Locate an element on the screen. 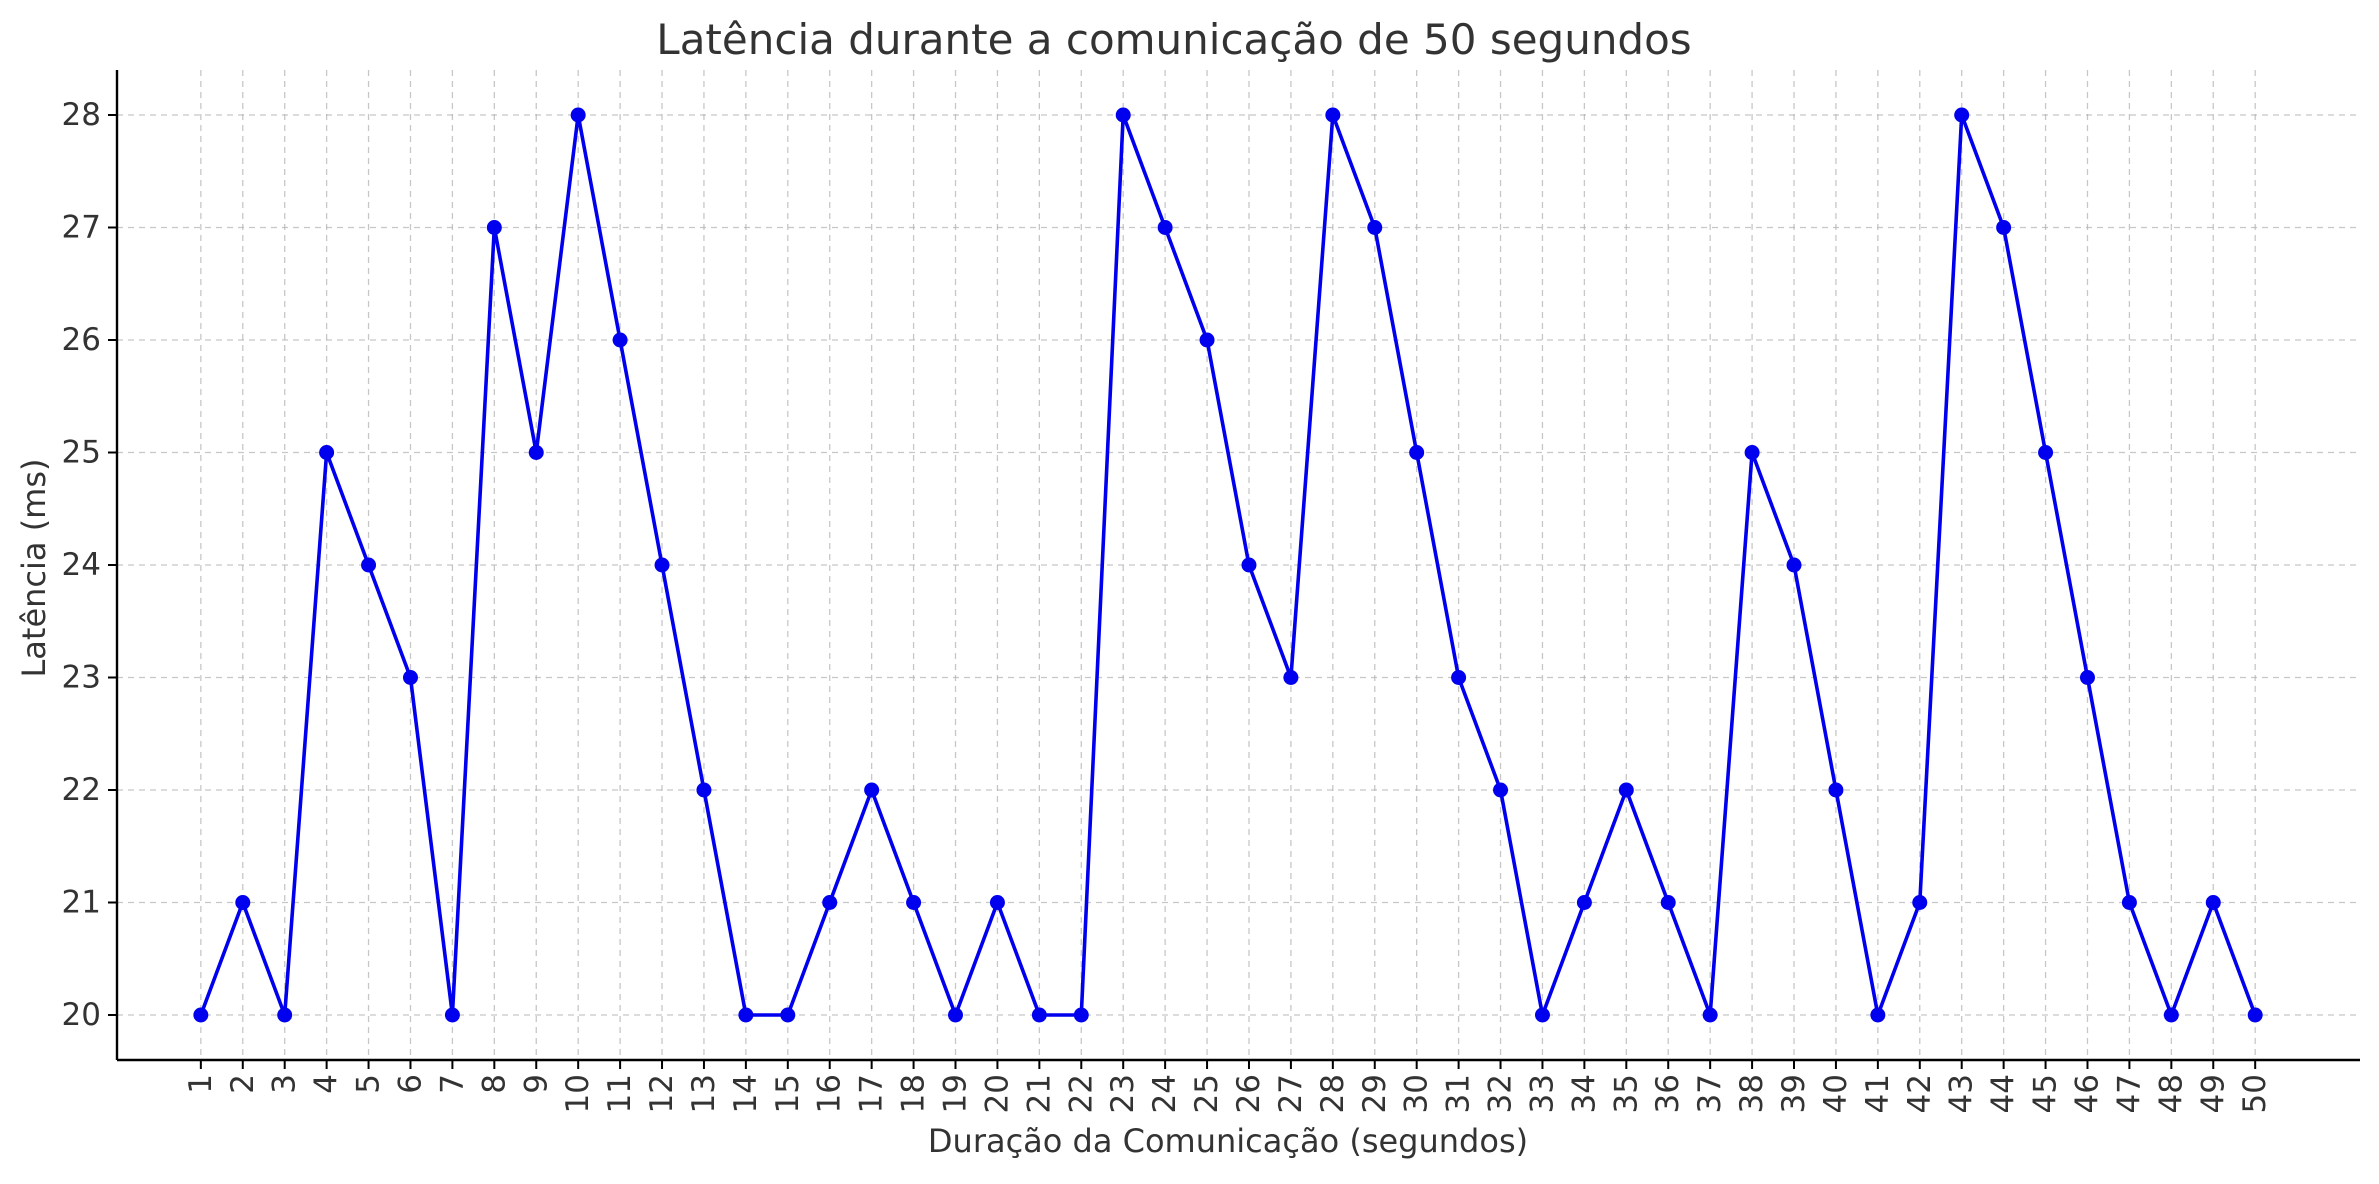 The width and height of the screenshot is (2379, 1184). x-tick-label: 26 is located at coordinates (1249, 1093).